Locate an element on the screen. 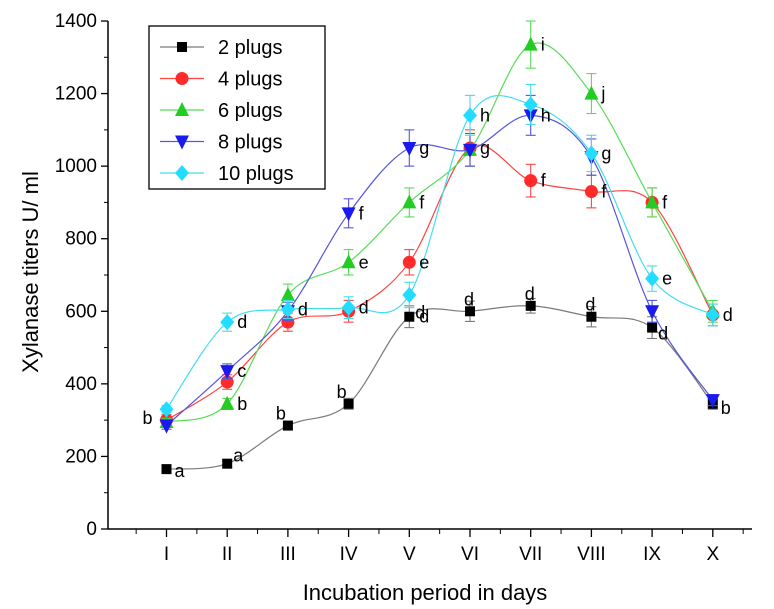  x-tick-label: VIII is located at coordinates (591, 554).